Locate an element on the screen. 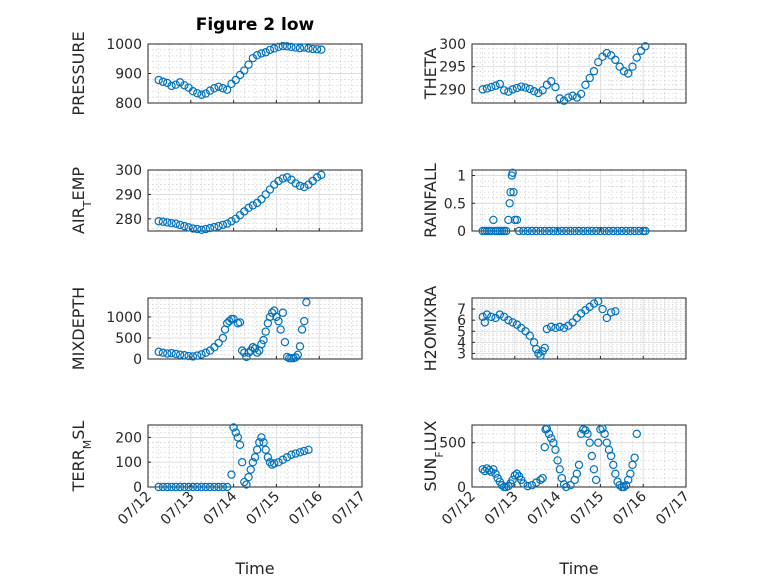 The width and height of the screenshot is (778, 583). subplot-3: 280 290 300 AIRTEMP is located at coordinates (216, 198).